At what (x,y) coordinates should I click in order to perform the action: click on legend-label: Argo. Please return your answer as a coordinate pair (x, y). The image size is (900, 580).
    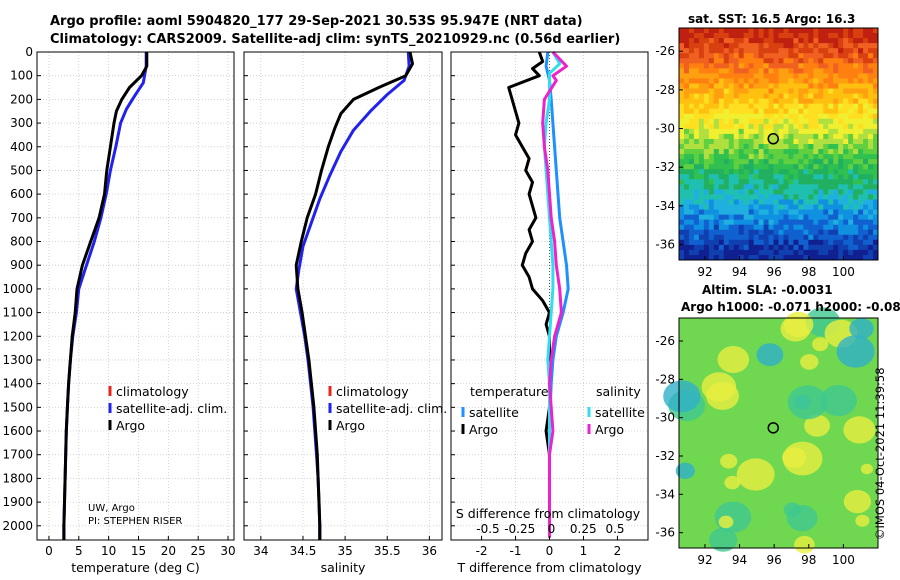
    Looking at the image, I should click on (350, 425).